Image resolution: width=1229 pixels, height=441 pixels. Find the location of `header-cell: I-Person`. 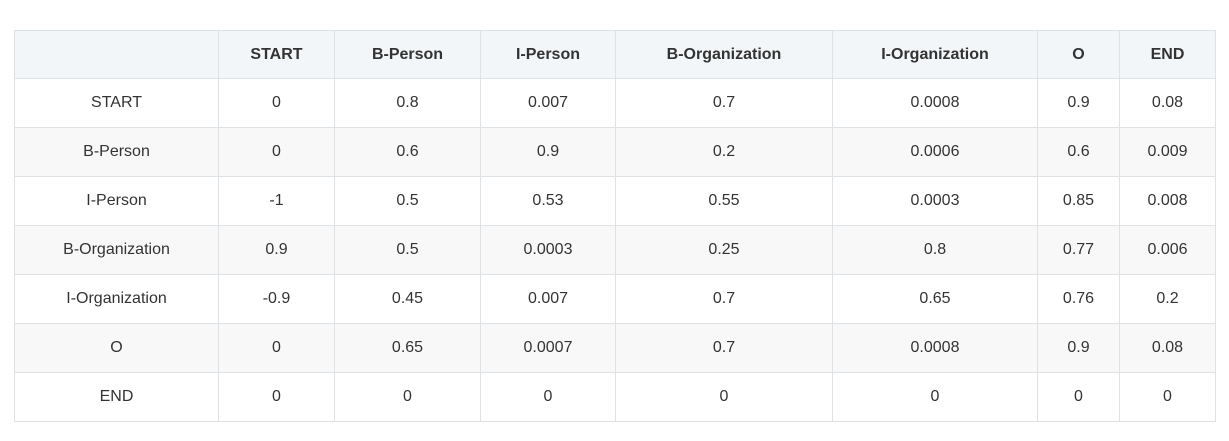

header-cell: I-Person is located at coordinates (548, 54).